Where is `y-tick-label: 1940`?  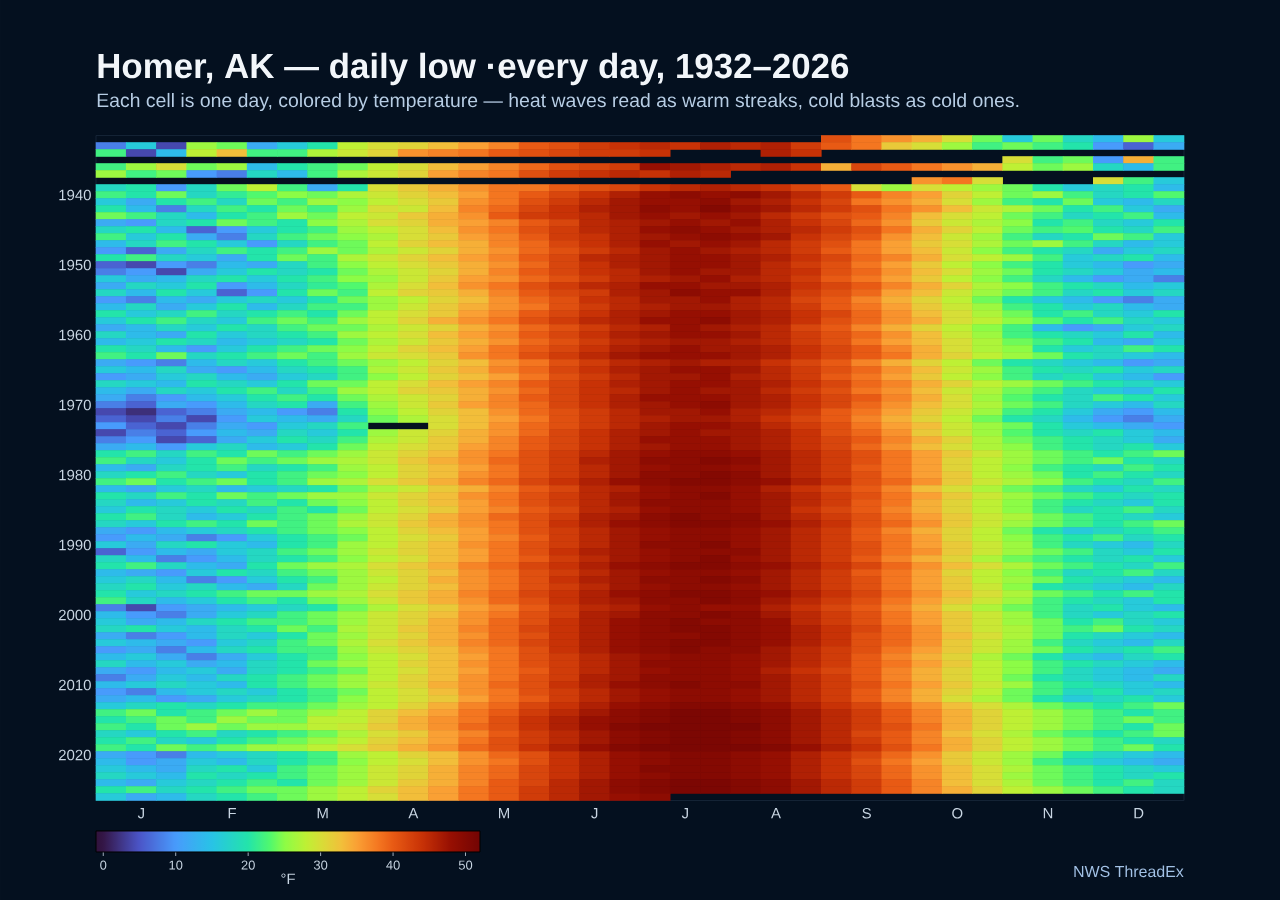 y-tick-label: 1940 is located at coordinates (75, 195).